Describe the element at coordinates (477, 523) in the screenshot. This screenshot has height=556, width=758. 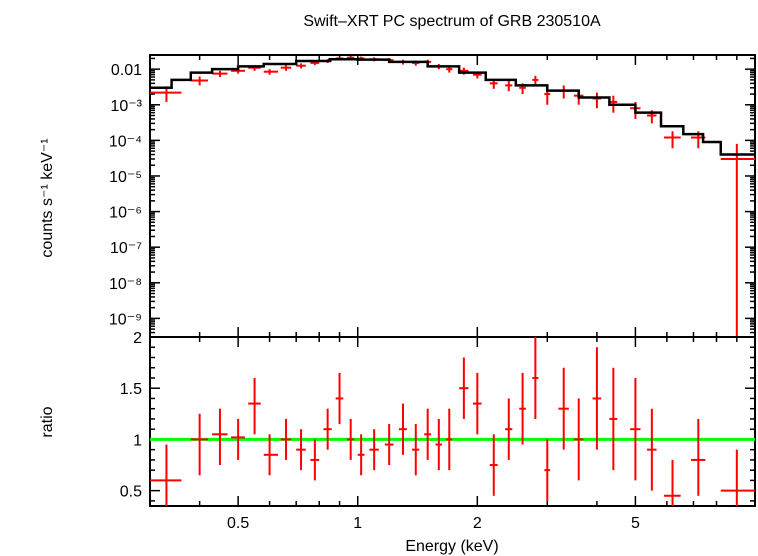
I see `x-tick-label: 2` at that location.